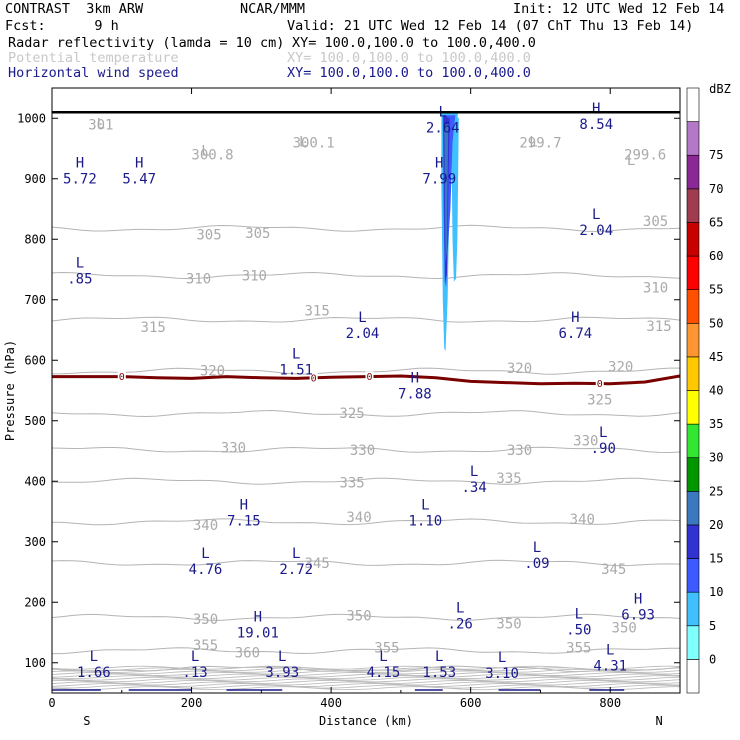  I want to click on wind-extremum-value: .34, so click(474, 488).